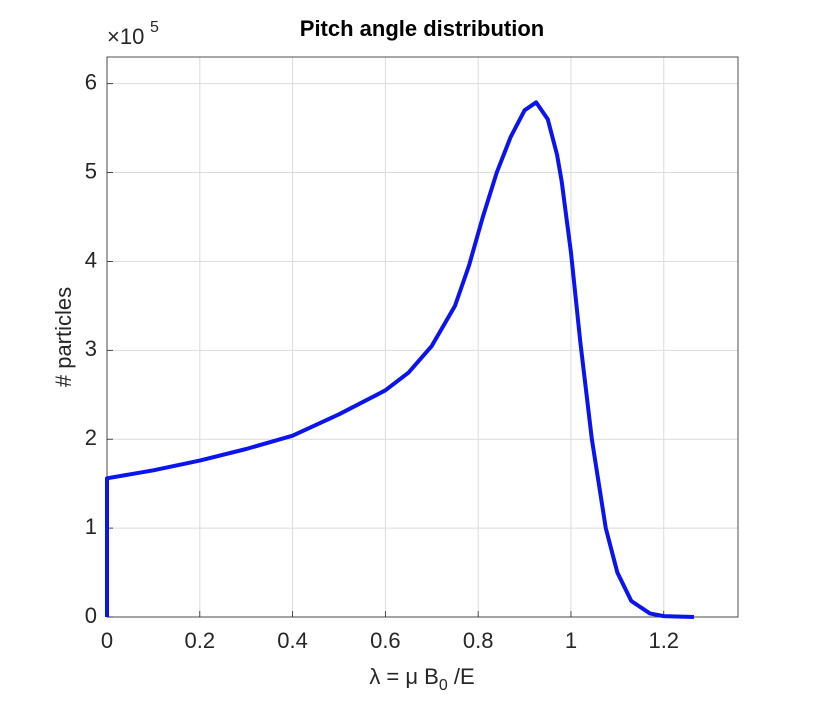 This screenshot has width=815, height=704. What do you see at coordinates (663, 640) in the screenshot?
I see `x-tick-label: 1.2` at bounding box center [663, 640].